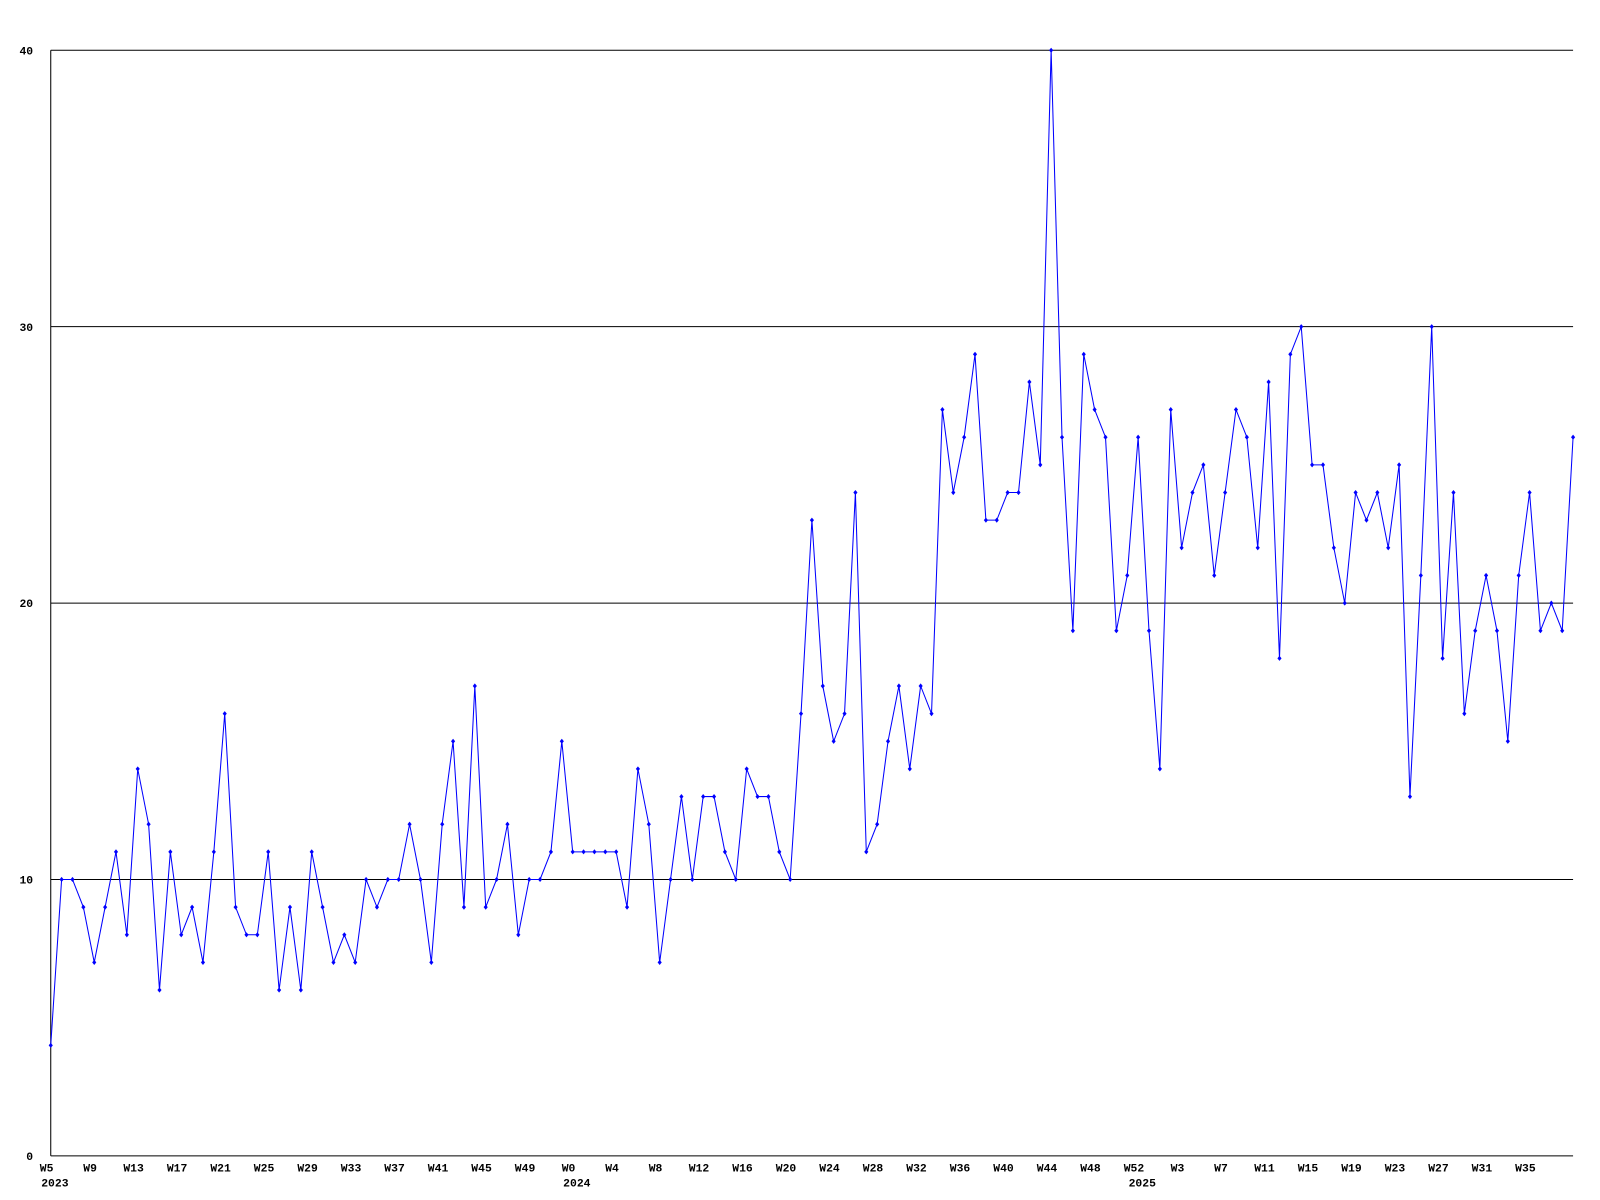  Describe the element at coordinates (1090, 1169) in the screenshot. I see `x-tick-label: W48` at that location.